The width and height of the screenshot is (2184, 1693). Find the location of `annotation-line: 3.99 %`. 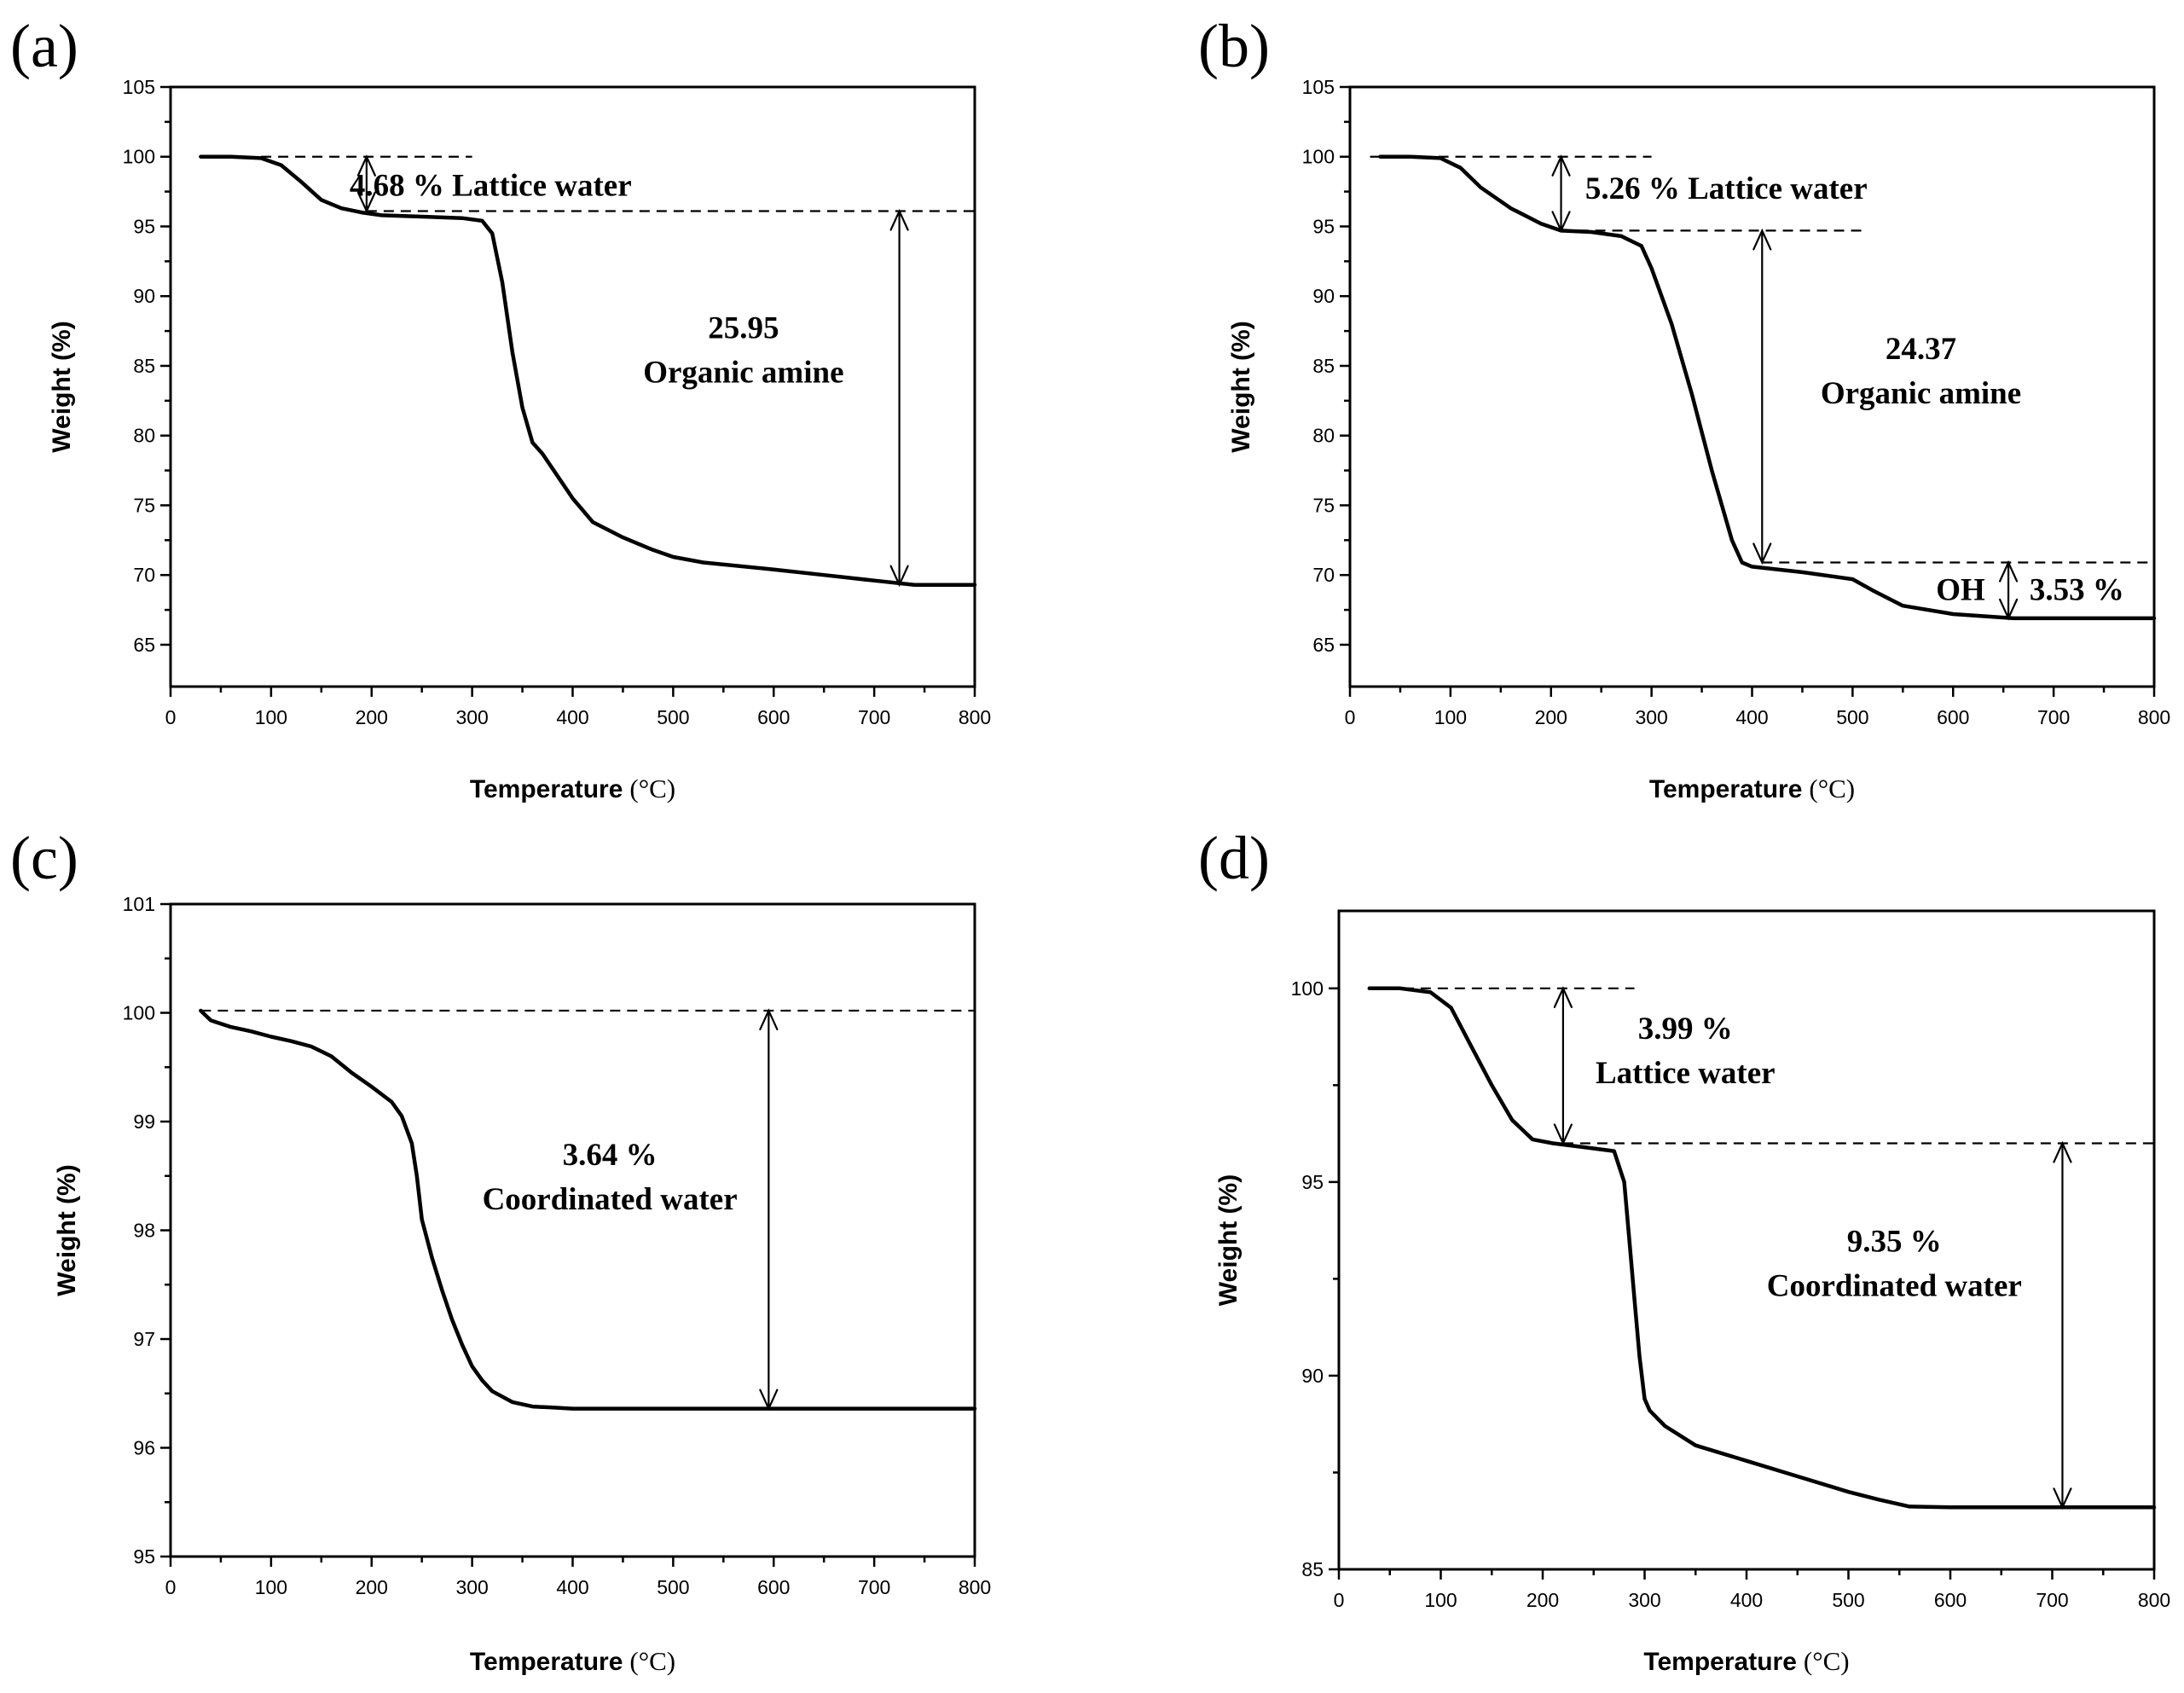

annotation-line: 3.99 % is located at coordinates (1685, 1029).